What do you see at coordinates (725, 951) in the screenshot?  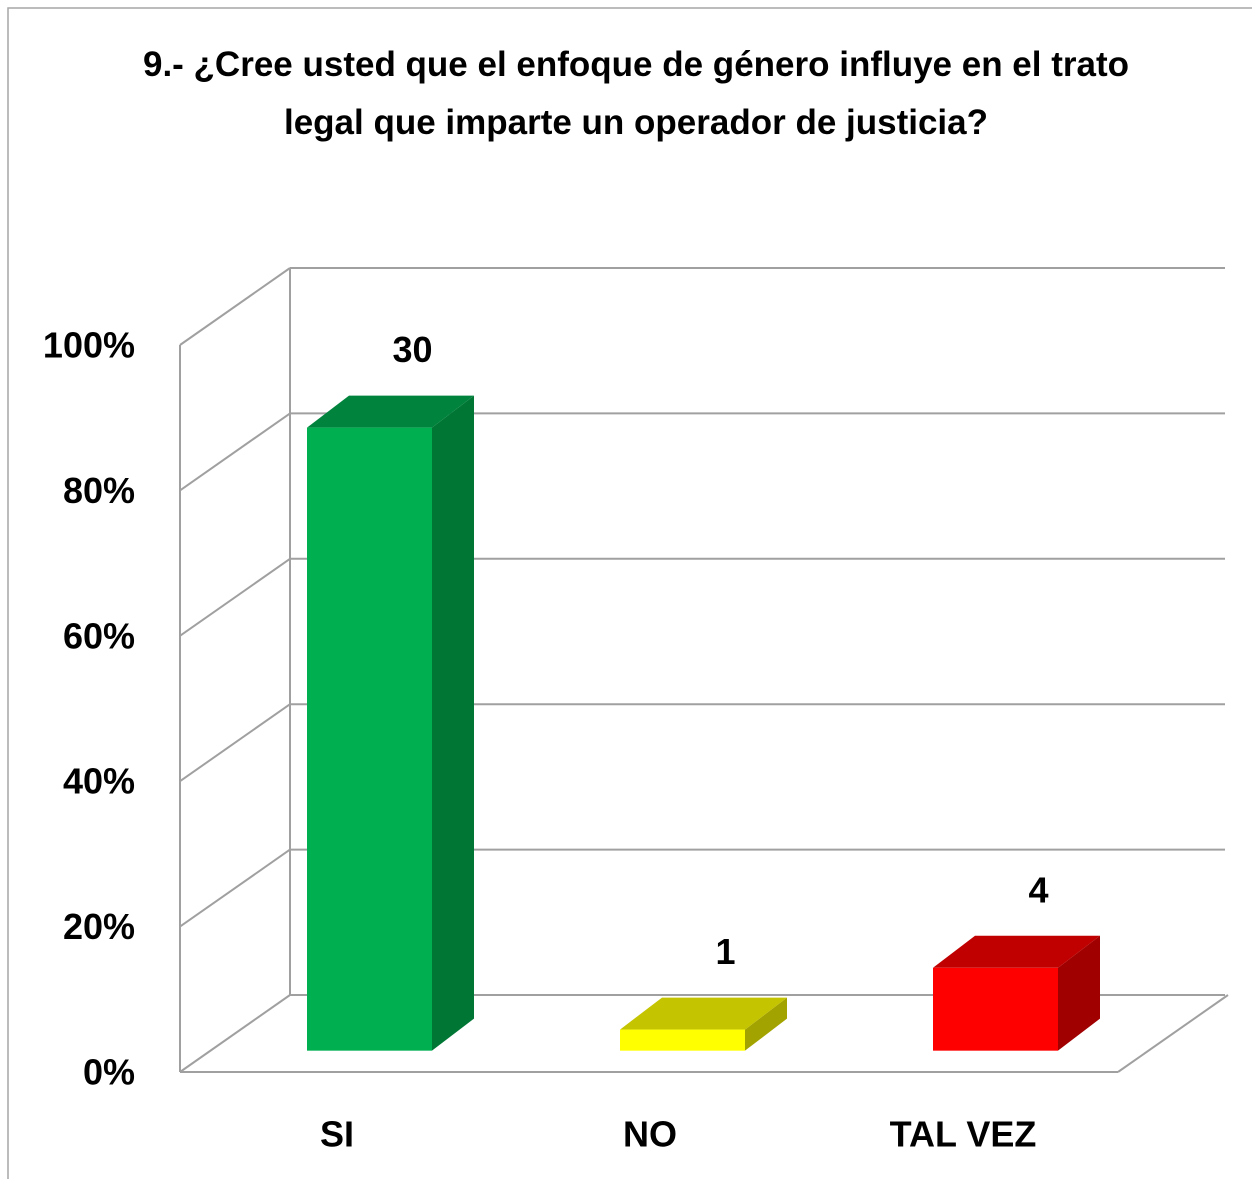 I see `data-label: 1` at bounding box center [725, 951].